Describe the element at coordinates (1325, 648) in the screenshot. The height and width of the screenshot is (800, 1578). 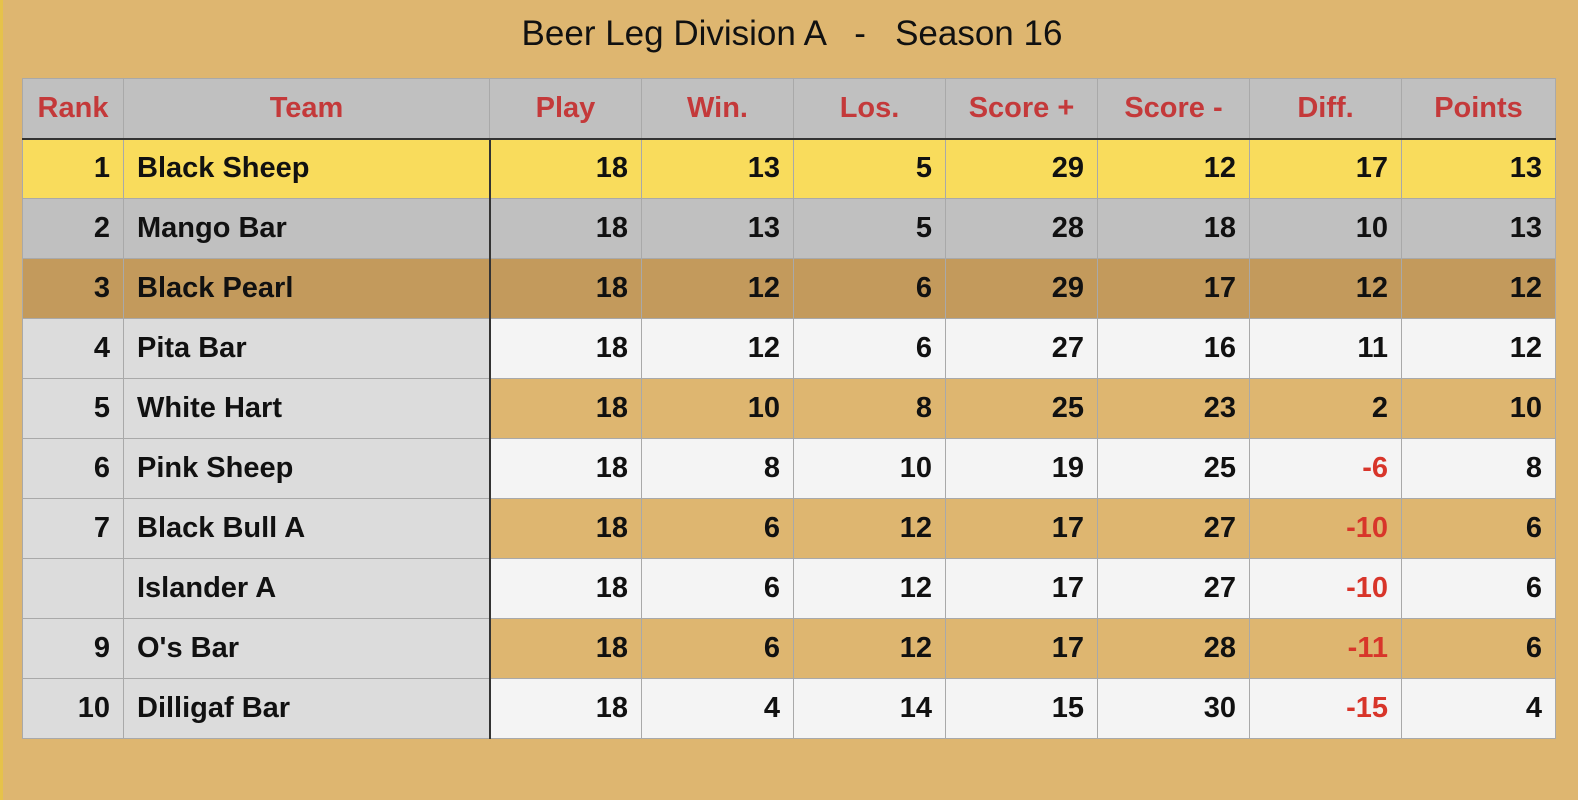
I see `diff-cell: -11` at that location.